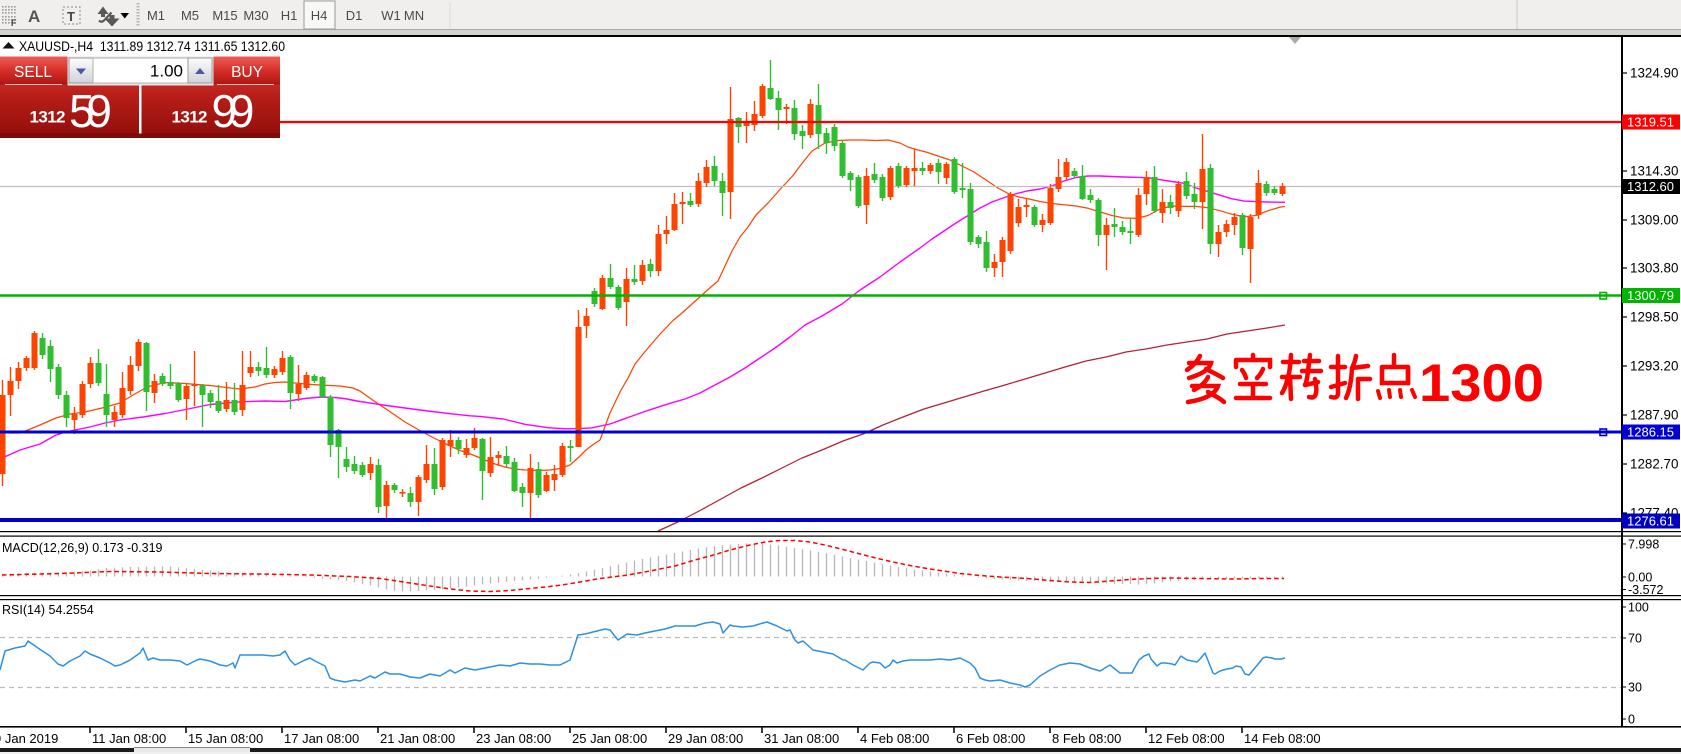 This screenshot has width=1681, height=754. What do you see at coordinates (354, 15) in the screenshot?
I see `svg-text: D1` at bounding box center [354, 15].